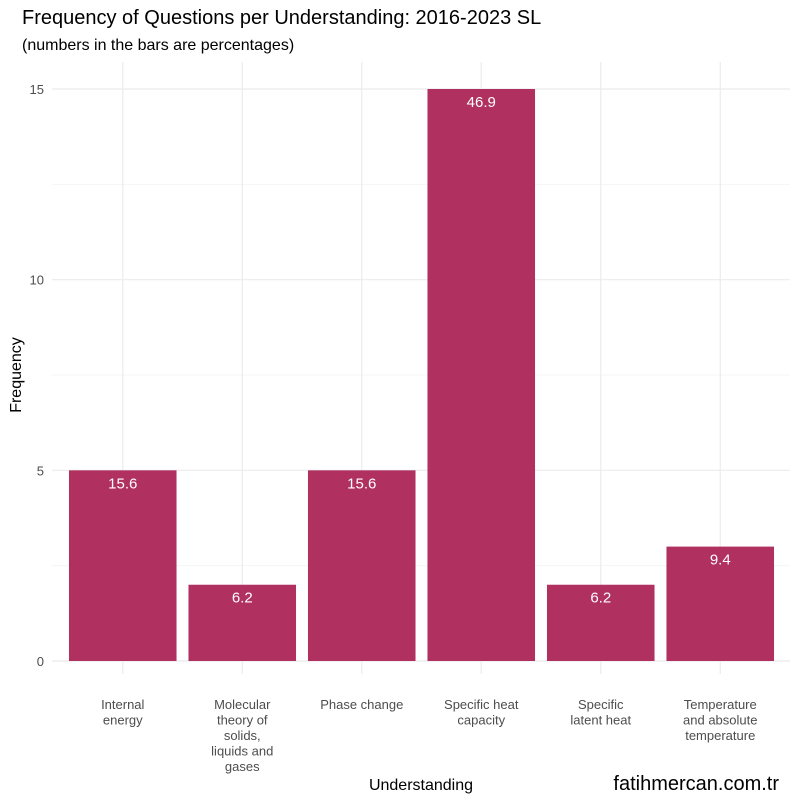 This screenshot has width=800, height=805. Describe the element at coordinates (122, 712) in the screenshot. I see `x-tick-label: Internal energy` at that location.